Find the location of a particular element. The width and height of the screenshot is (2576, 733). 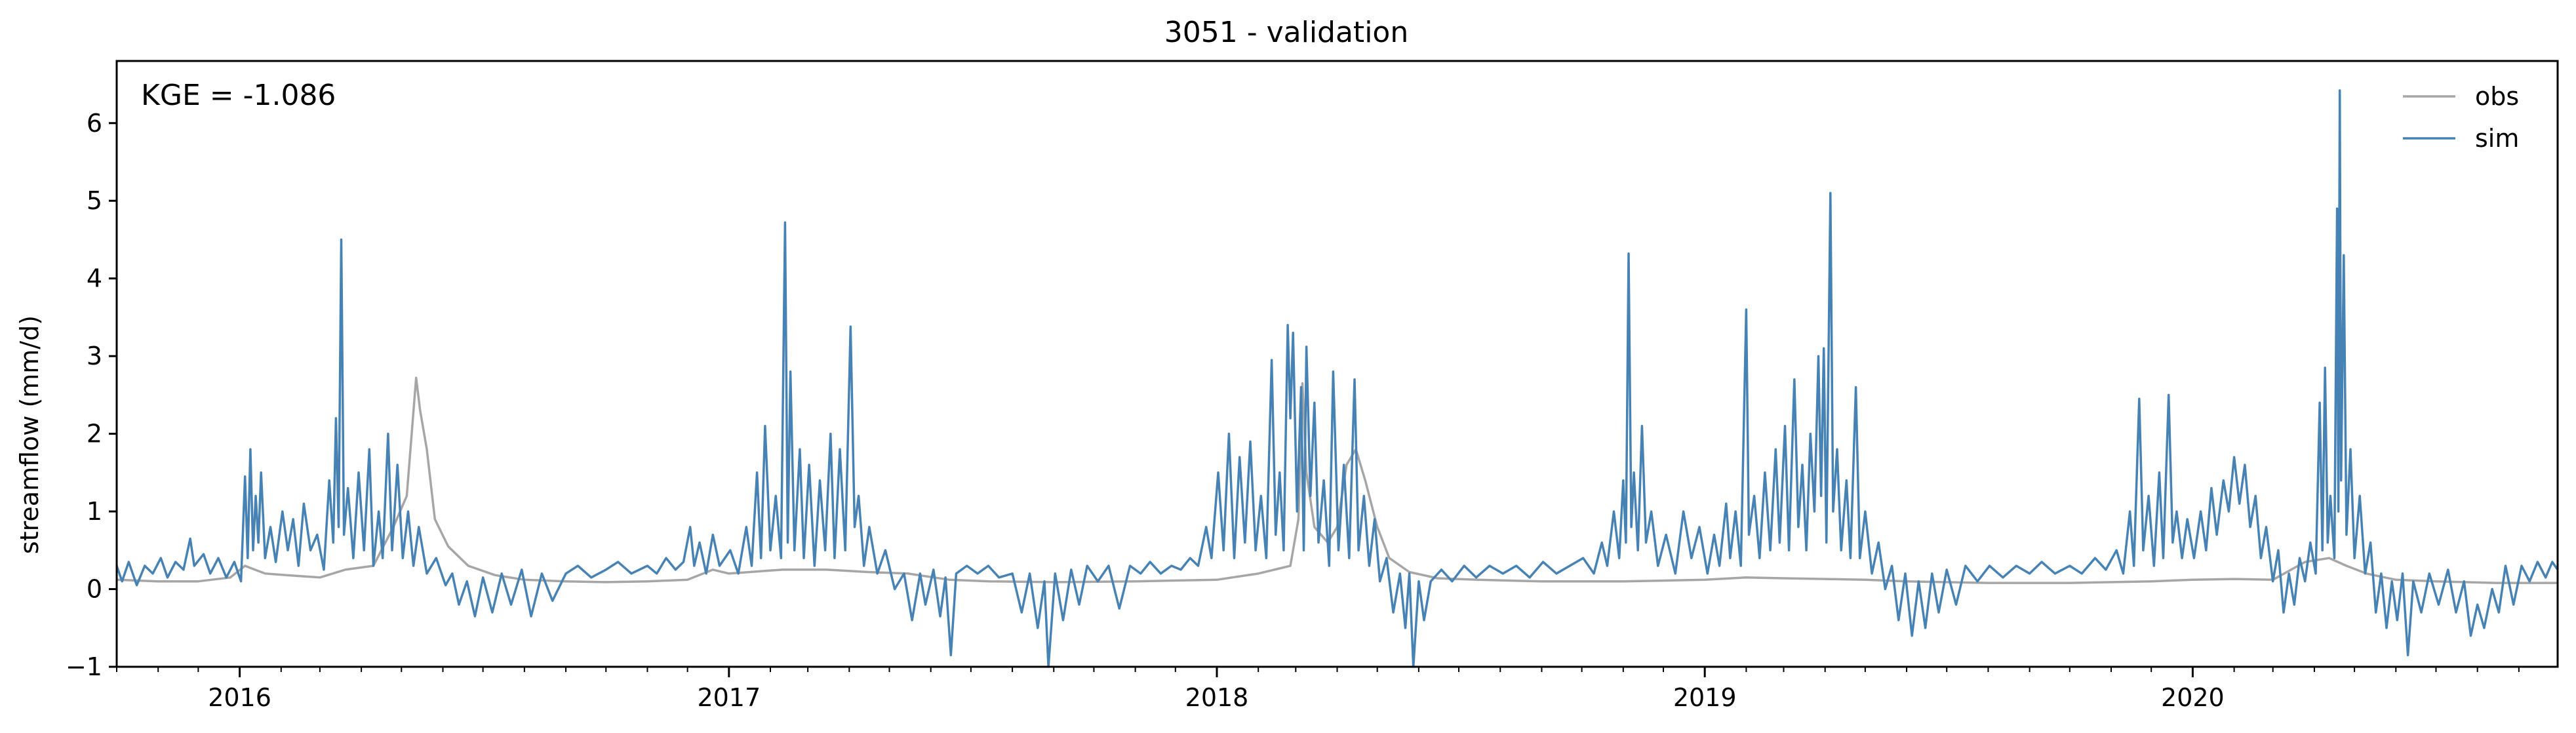

y-tick-label: 0 is located at coordinates (94, 589).